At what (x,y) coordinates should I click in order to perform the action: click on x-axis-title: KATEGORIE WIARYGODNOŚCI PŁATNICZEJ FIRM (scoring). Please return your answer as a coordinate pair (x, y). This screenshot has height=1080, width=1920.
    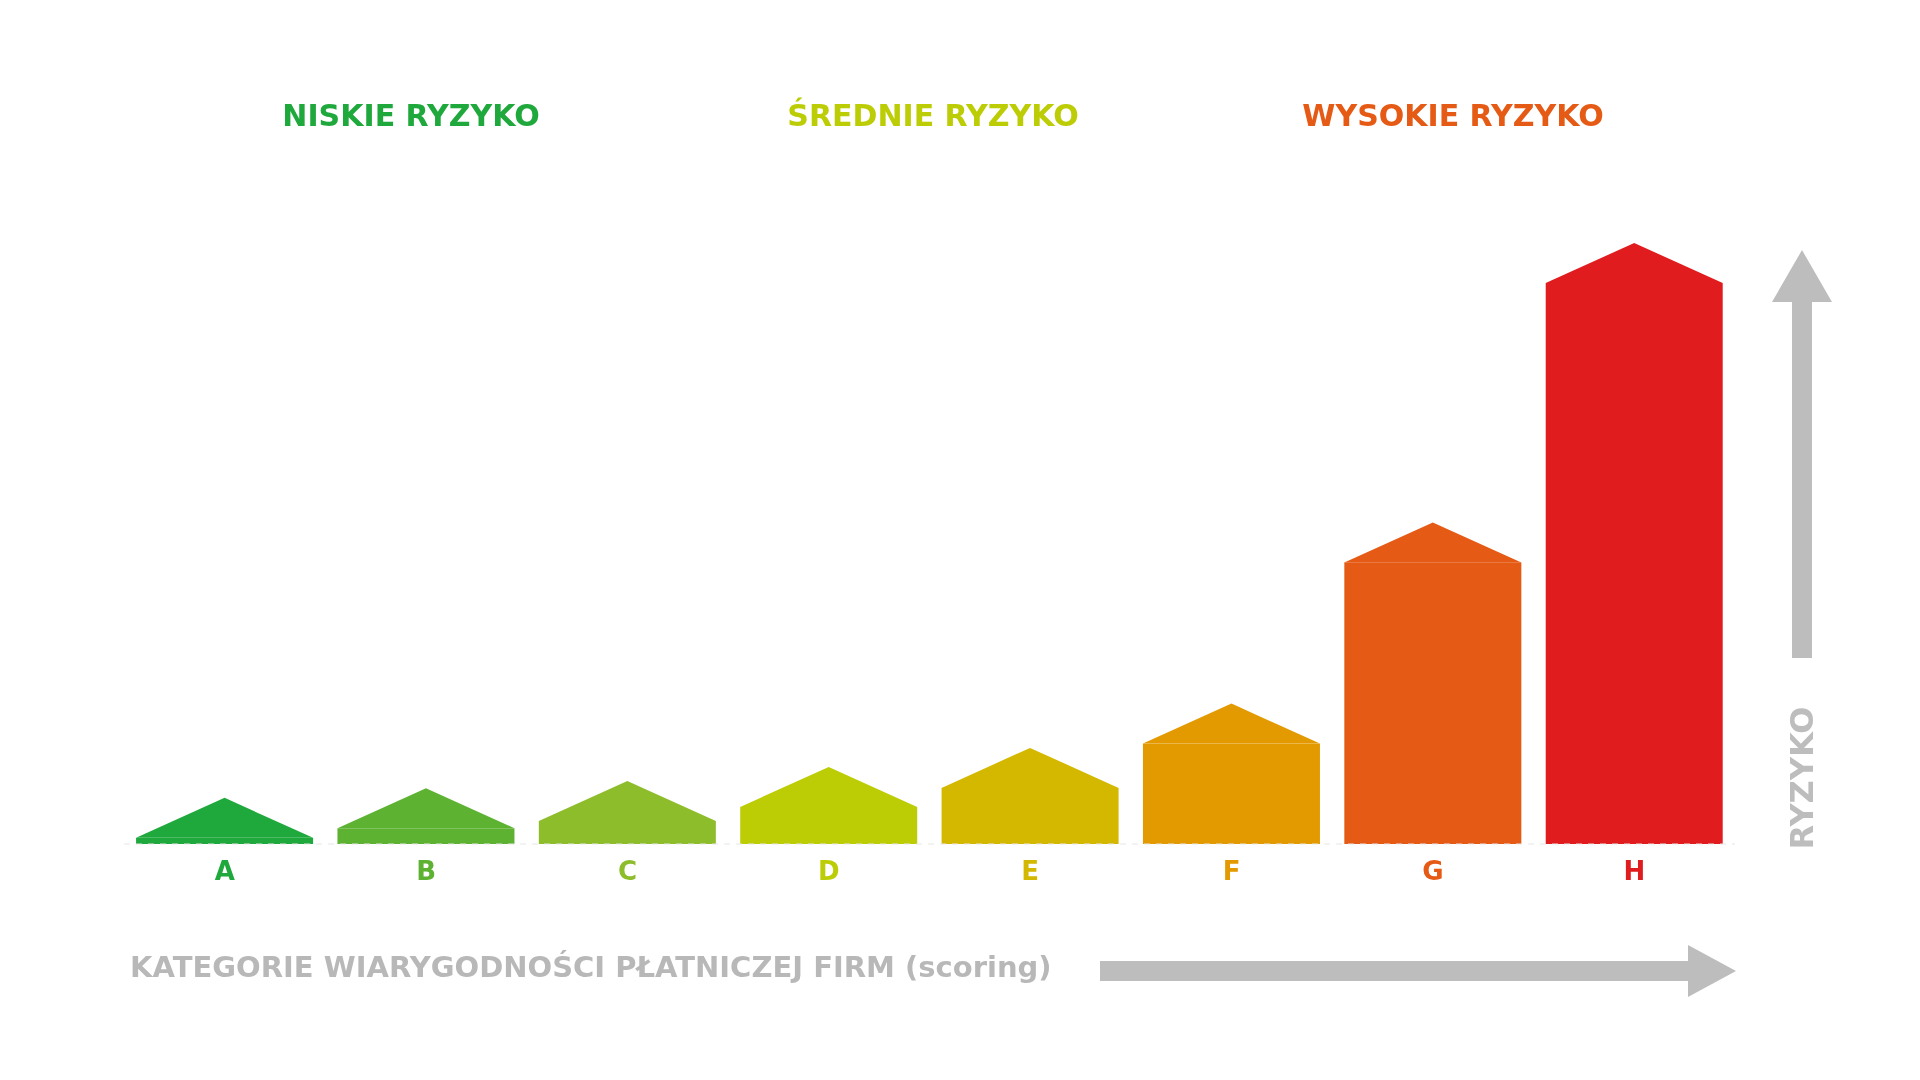
    Looking at the image, I should click on (591, 967).